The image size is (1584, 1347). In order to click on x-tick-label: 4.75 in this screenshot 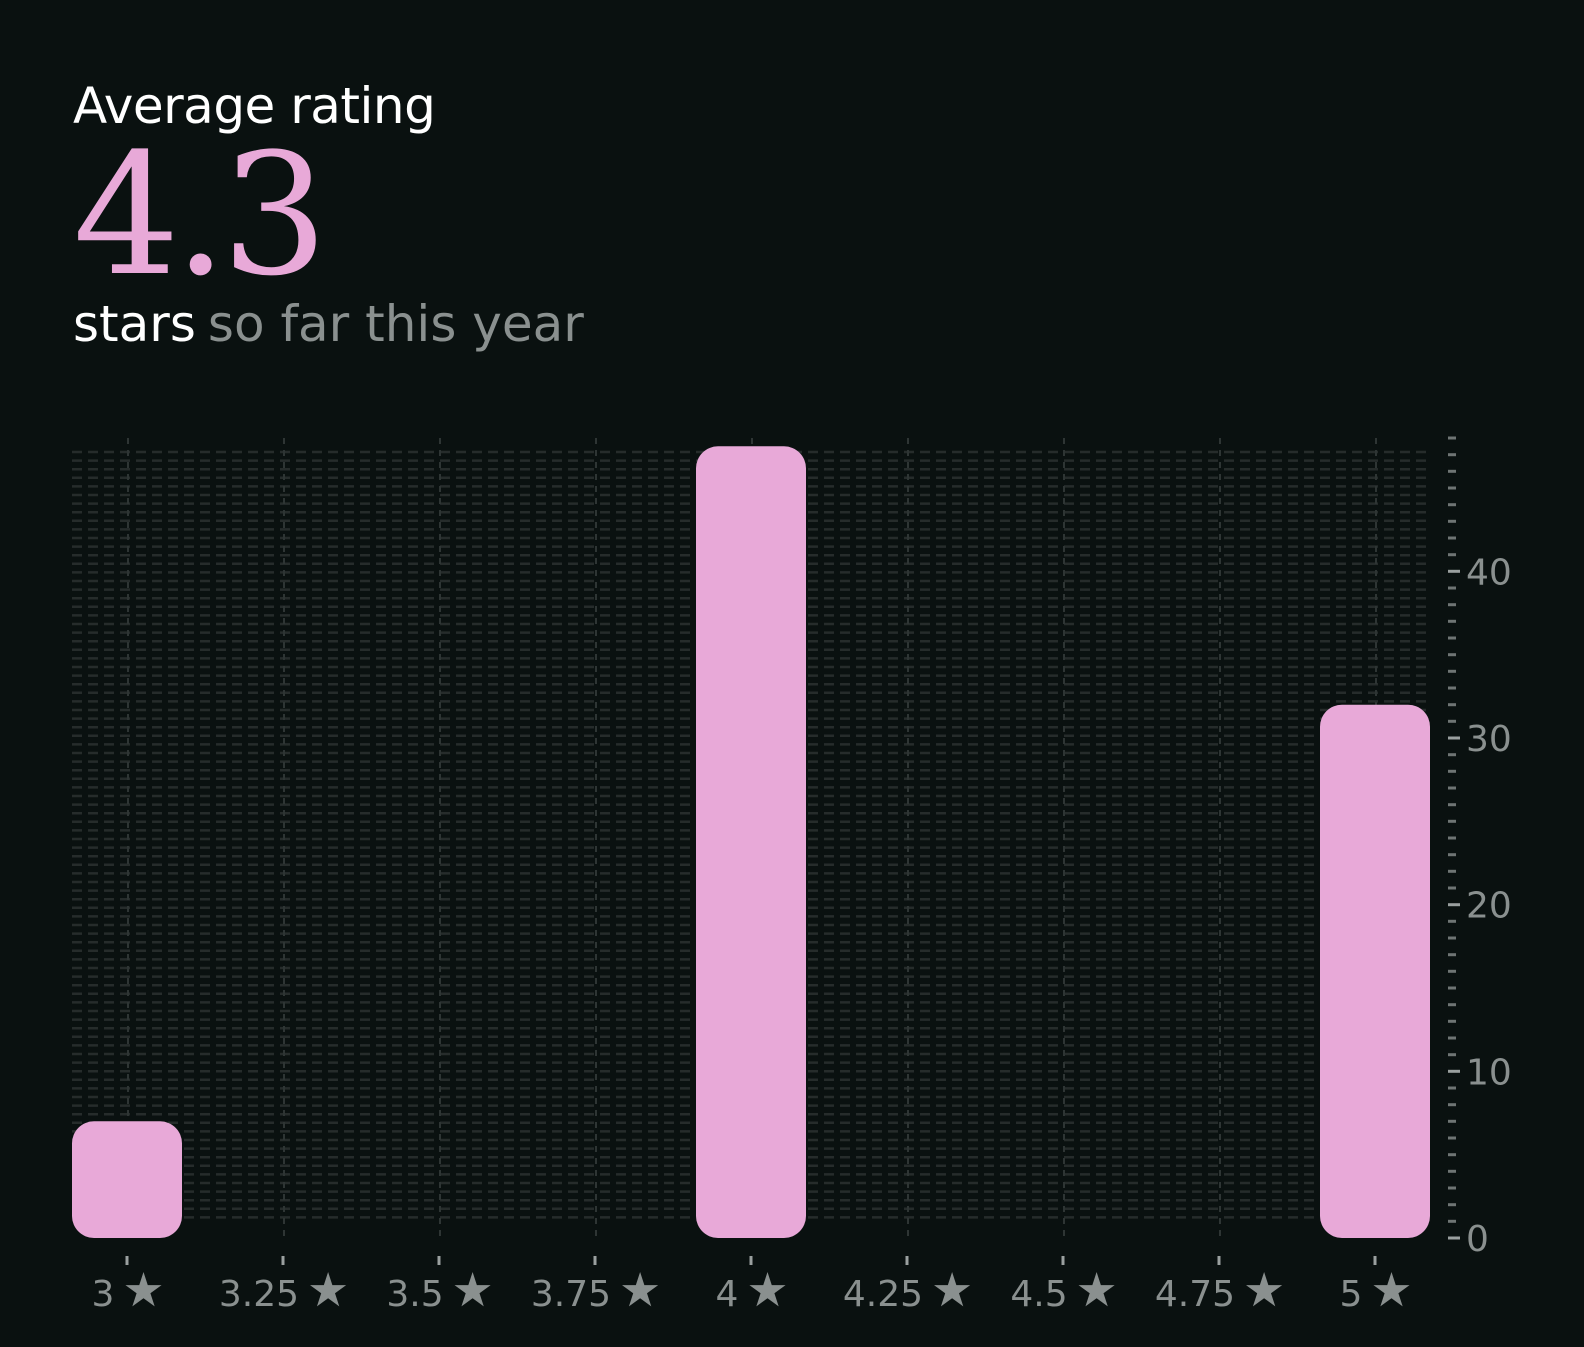, I will do `click(1195, 1294)`.